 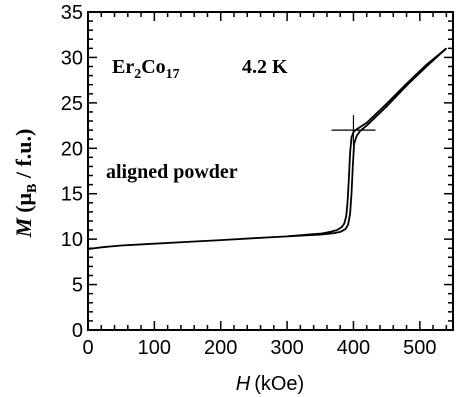 I want to click on temperature-label: 4.2 K, so click(x=265, y=67).